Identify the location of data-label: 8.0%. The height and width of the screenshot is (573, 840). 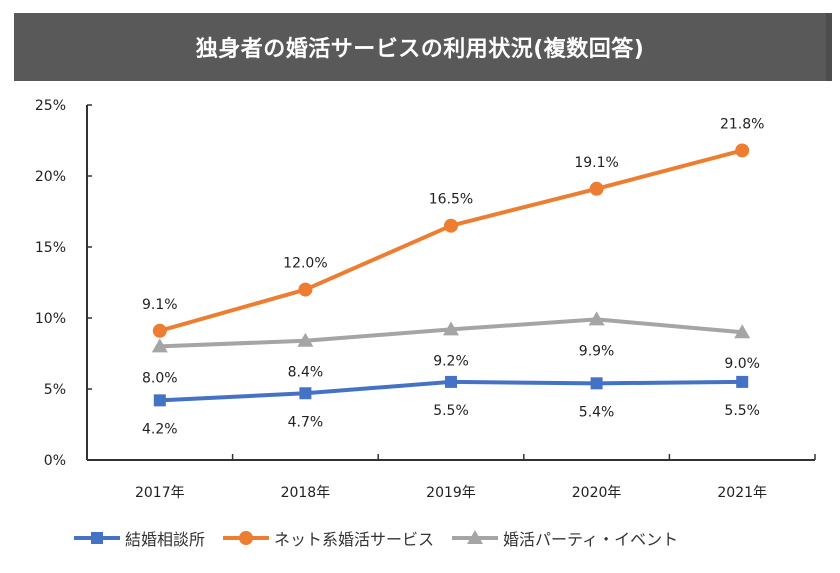
(160, 378).